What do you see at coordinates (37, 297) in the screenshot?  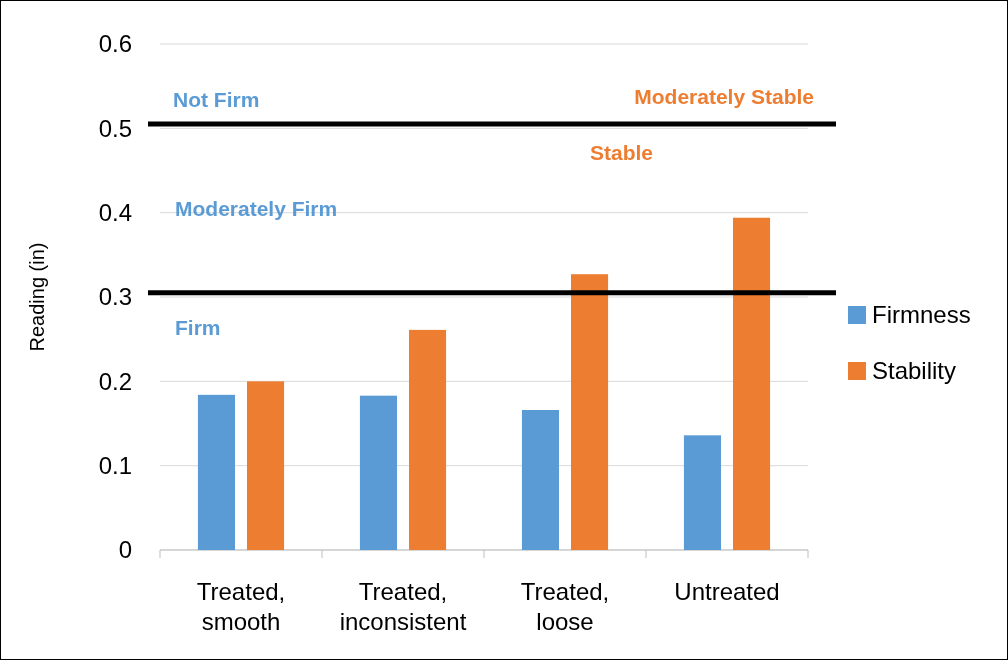 I see `y-axis-title: Reading (in)` at bounding box center [37, 297].